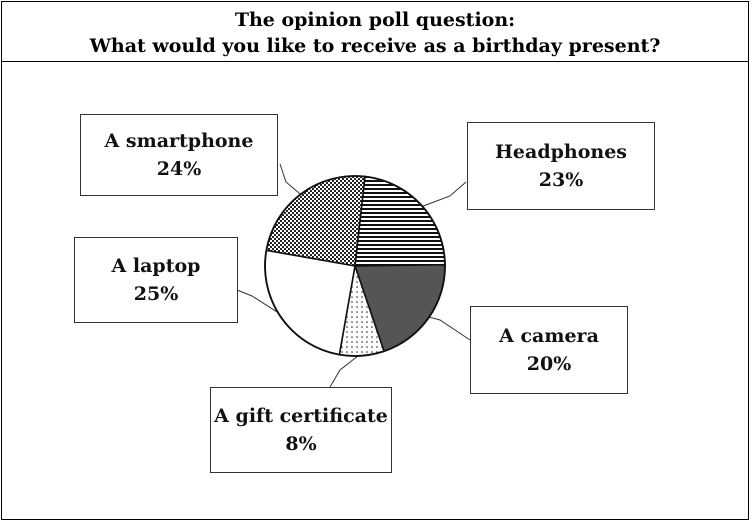 This screenshot has width=752, height=523. I want to click on slice-label-box: A laptop 25%, so click(156, 280).